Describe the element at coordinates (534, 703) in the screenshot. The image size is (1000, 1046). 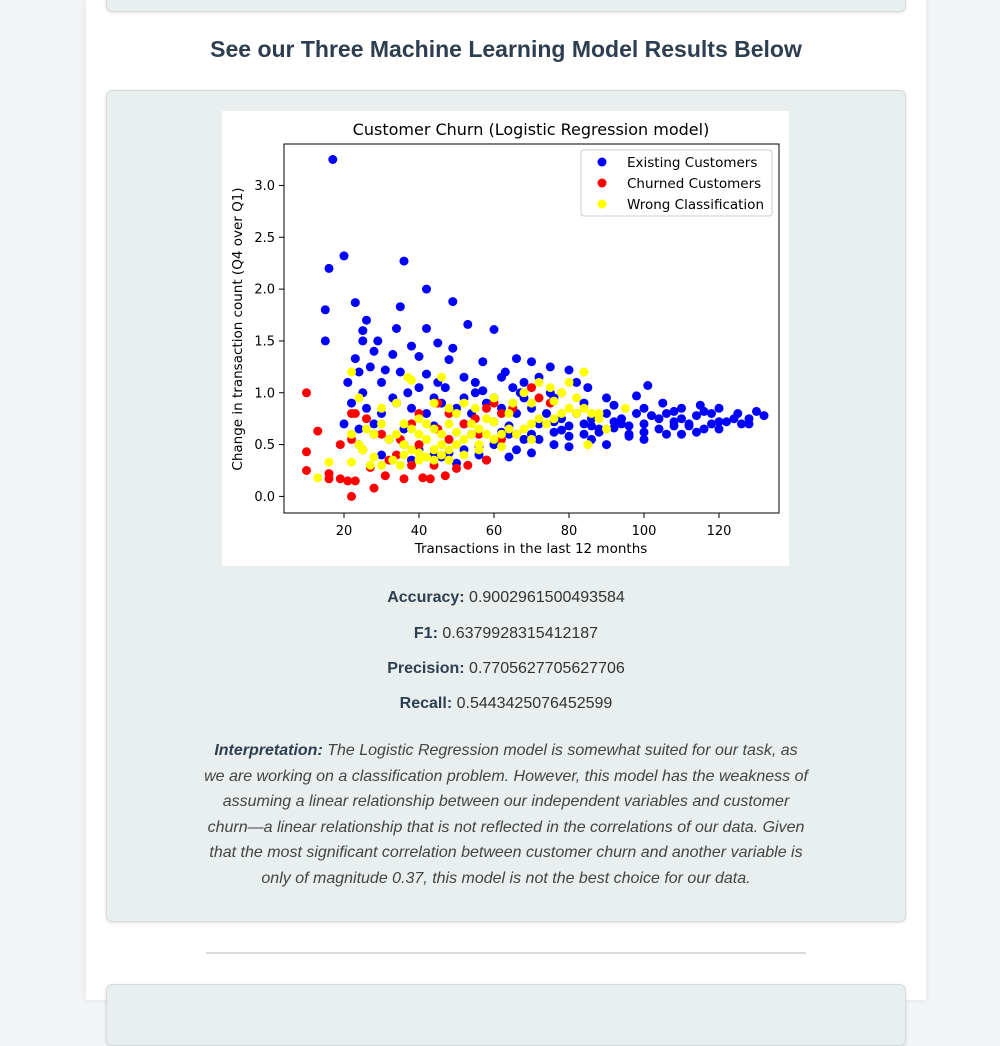
I see `metric-value: 0.5443425076452599` at that location.